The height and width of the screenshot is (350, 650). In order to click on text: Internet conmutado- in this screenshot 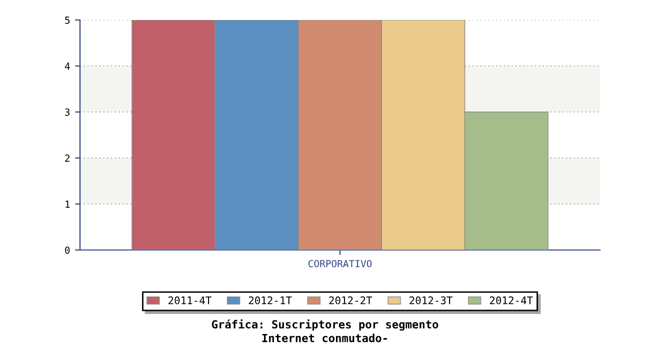, I will do `click(324, 338)`.